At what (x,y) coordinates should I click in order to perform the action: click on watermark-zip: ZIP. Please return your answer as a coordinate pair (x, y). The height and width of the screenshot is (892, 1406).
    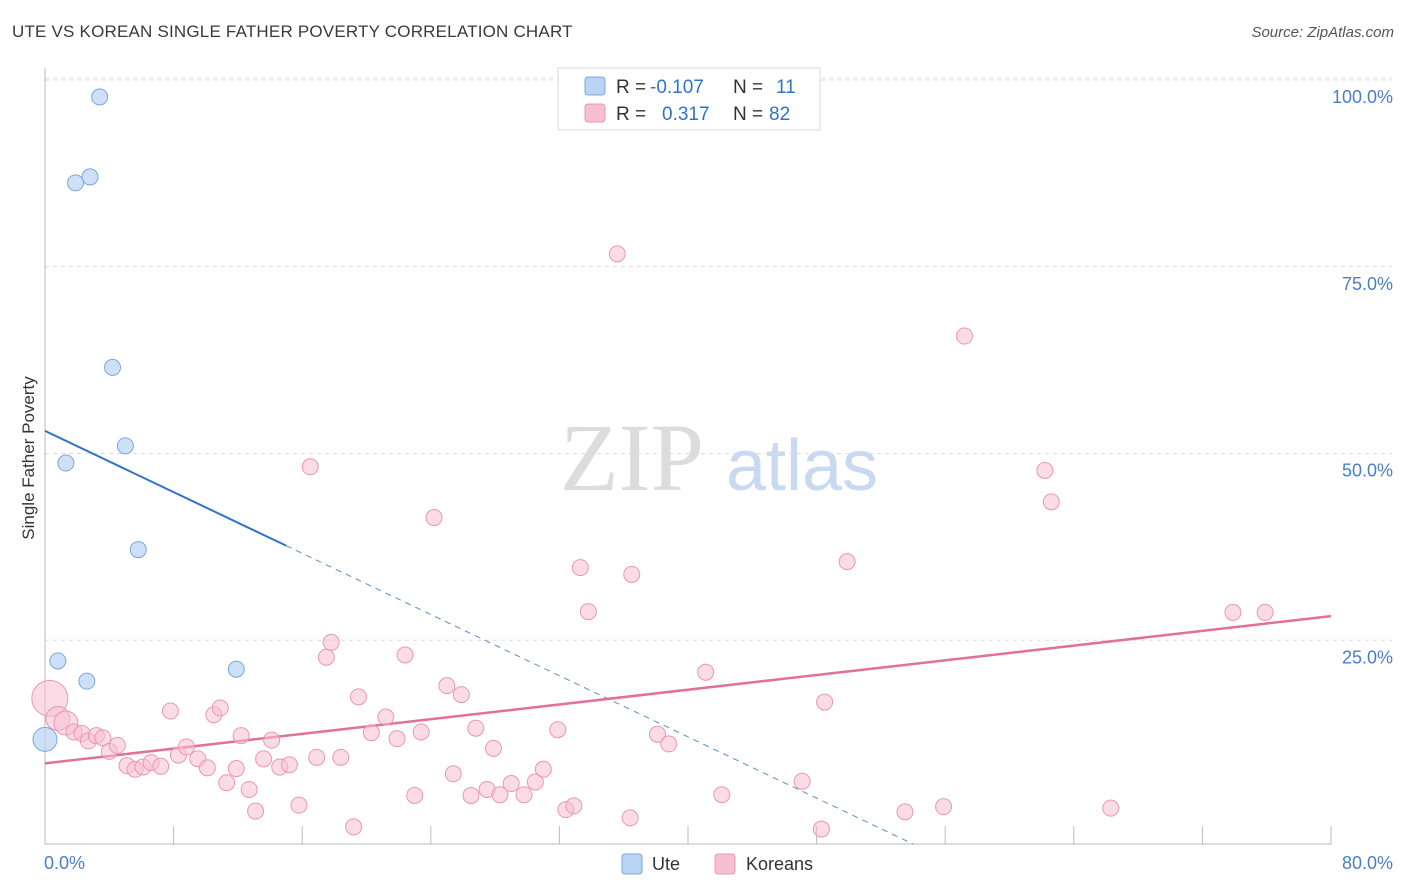
    Looking at the image, I should click on (632, 457).